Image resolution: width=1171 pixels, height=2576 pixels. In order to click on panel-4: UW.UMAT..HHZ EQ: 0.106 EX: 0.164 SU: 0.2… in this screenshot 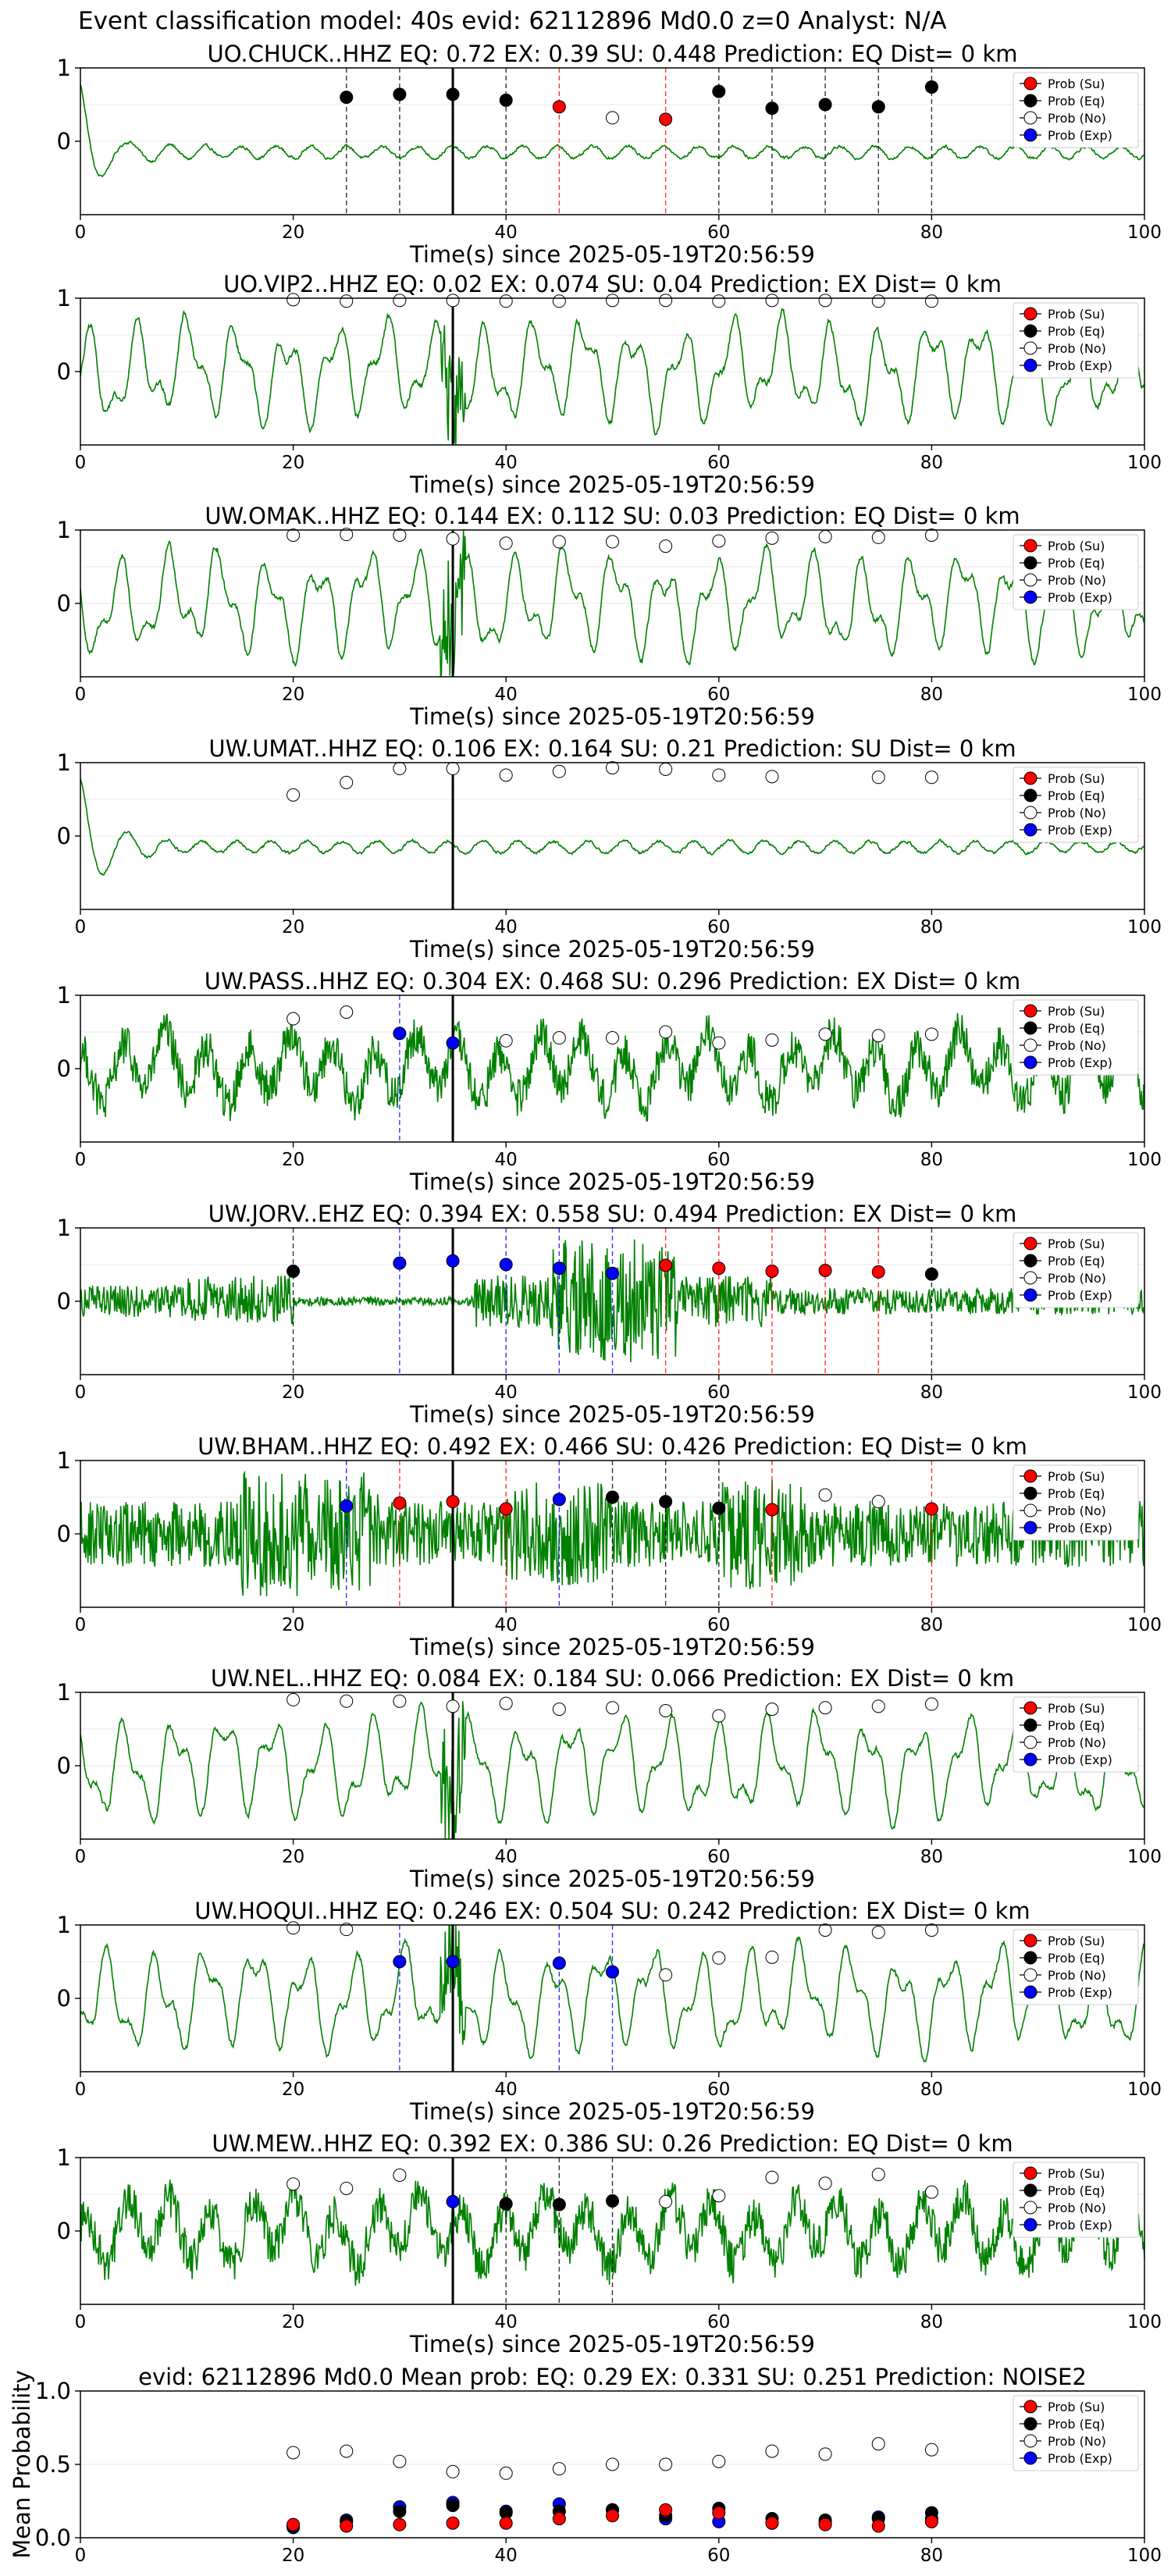, I will do `click(609, 848)`.